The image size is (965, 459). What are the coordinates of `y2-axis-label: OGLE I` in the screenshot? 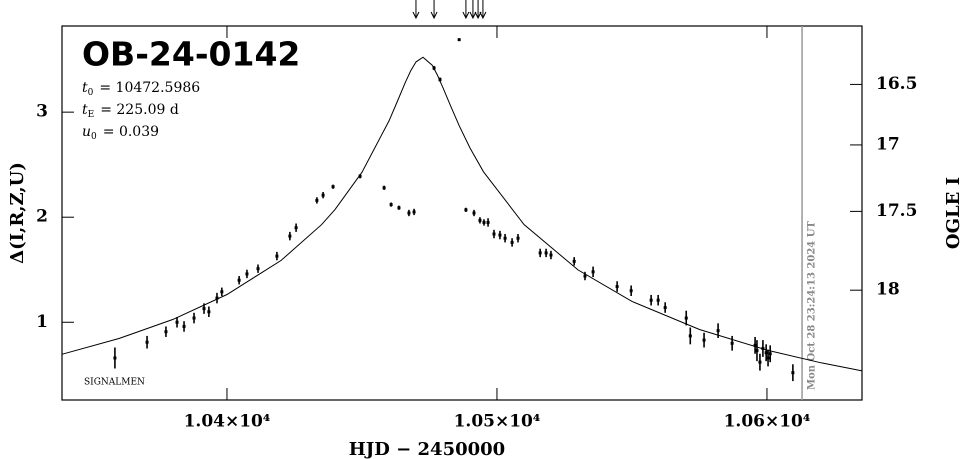 It's located at (953, 213).